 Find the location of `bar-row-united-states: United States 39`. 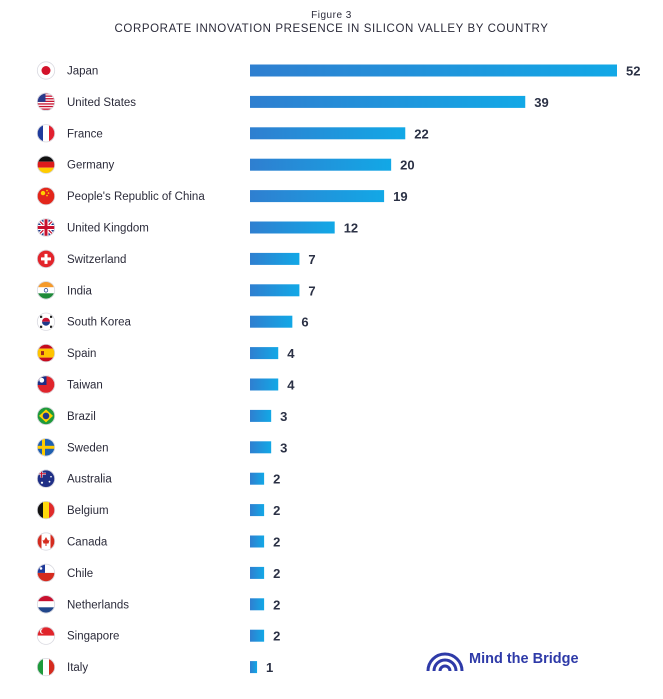

bar-row-united-states: United States 39 is located at coordinates (292, 102).